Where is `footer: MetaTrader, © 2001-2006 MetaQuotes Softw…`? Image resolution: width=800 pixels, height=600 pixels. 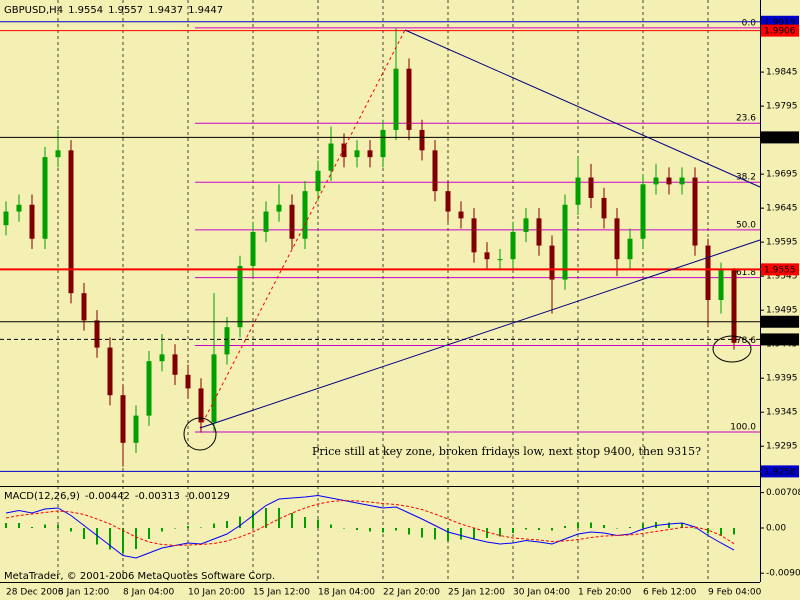
footer: MetaTrader, © 2001-2006 MetaQuotes Softw… is located at coordinates (139, 576).